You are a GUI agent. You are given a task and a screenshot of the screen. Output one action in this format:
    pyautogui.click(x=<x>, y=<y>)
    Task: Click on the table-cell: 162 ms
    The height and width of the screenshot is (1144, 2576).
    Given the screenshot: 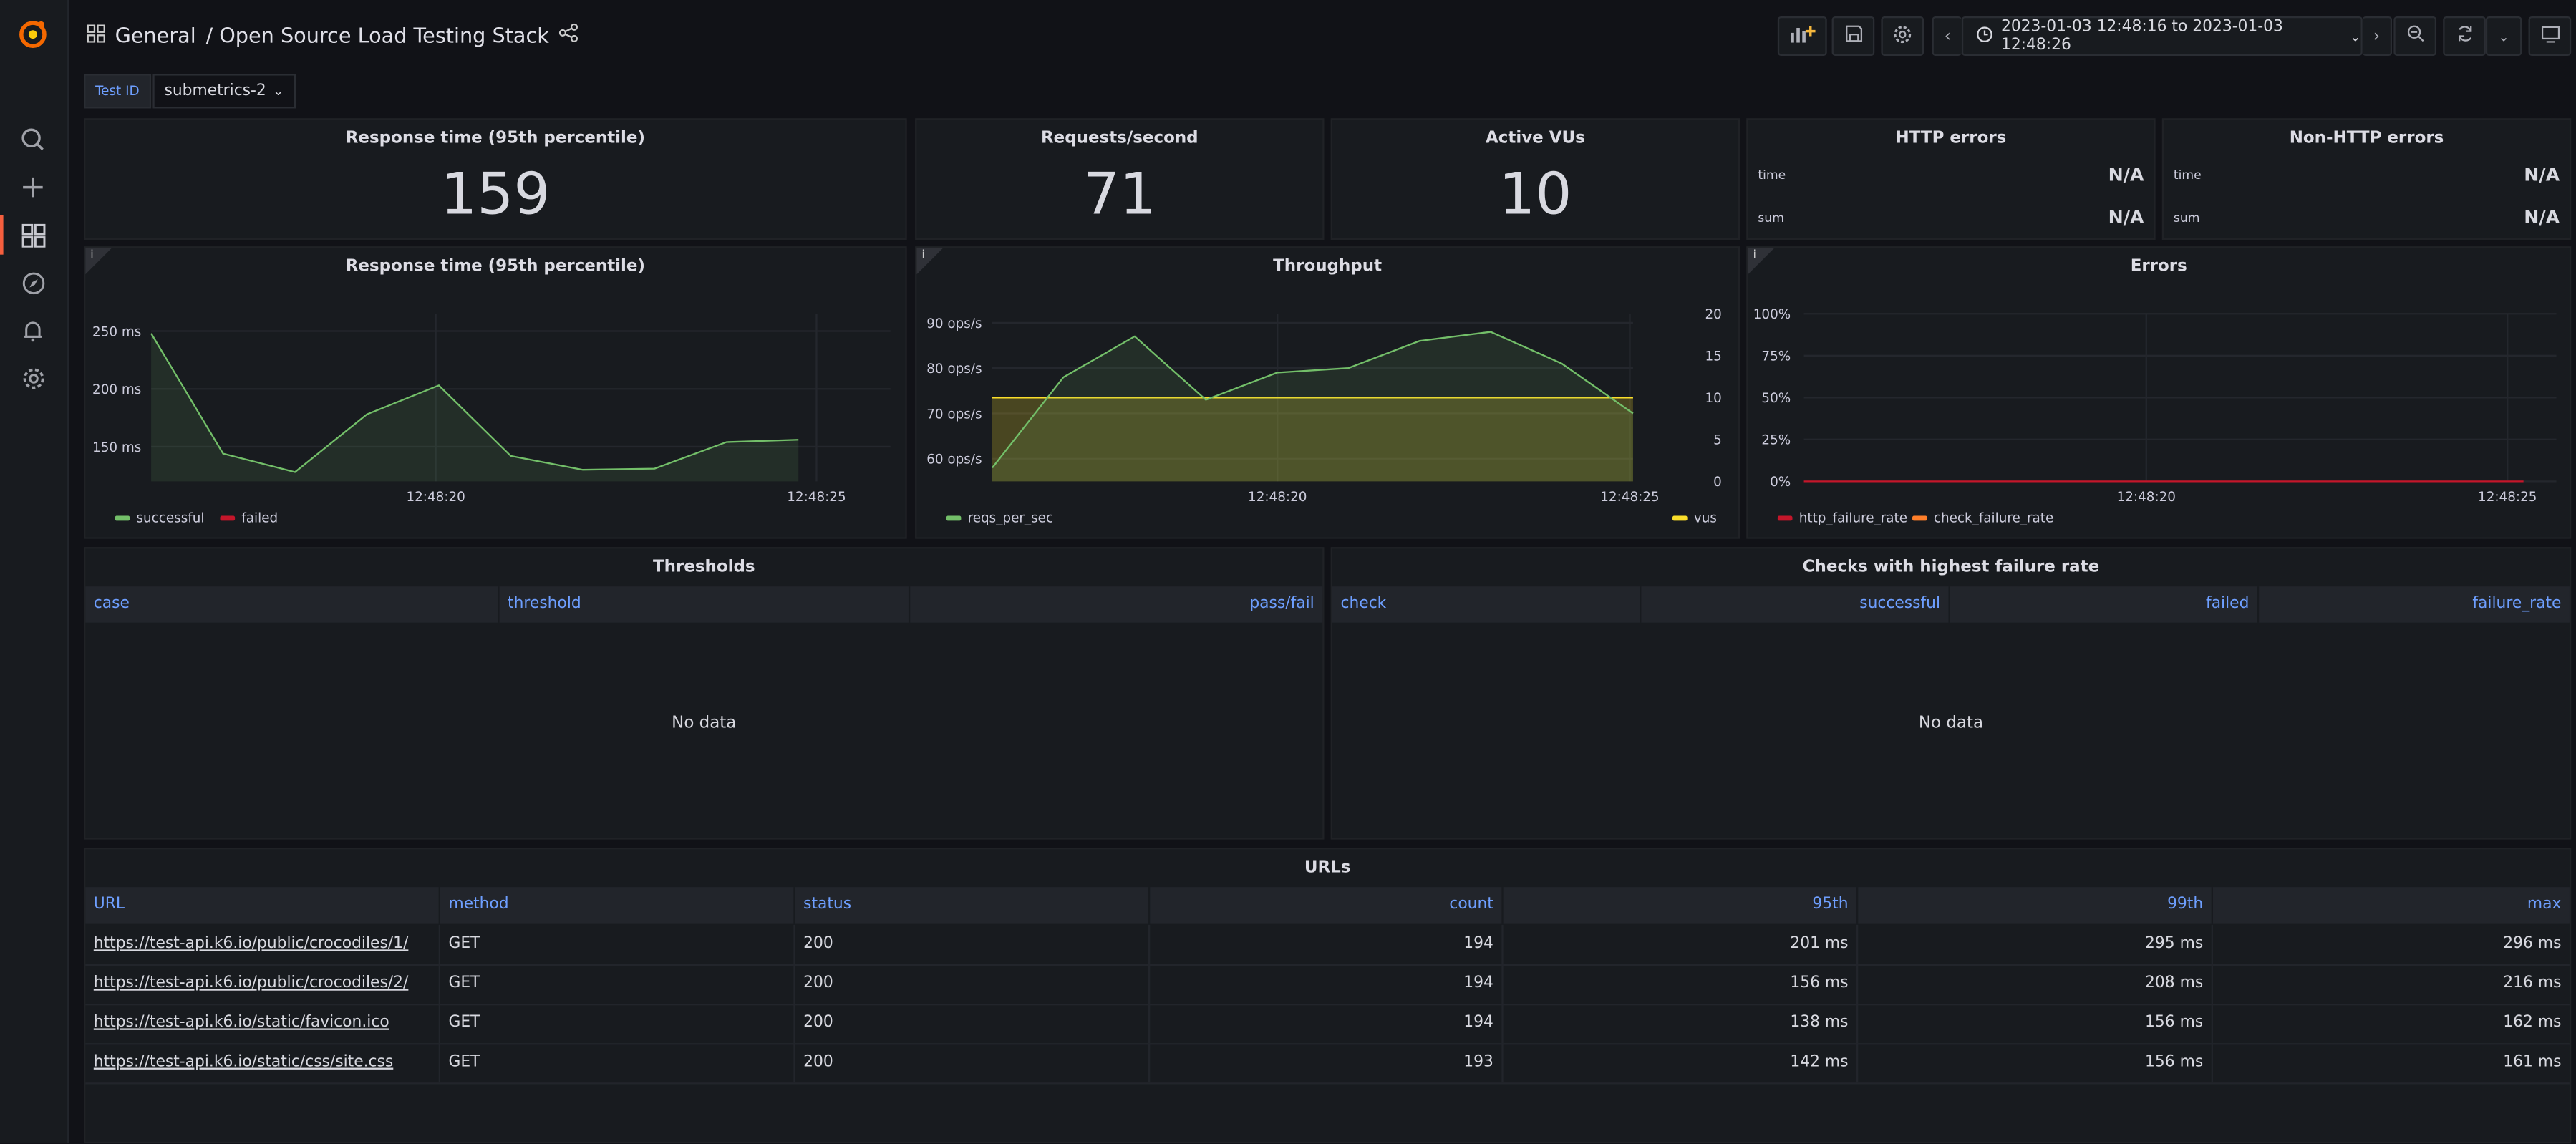 What is the action you would take?
    pyautogui.click(x=2532, y=1022)
    